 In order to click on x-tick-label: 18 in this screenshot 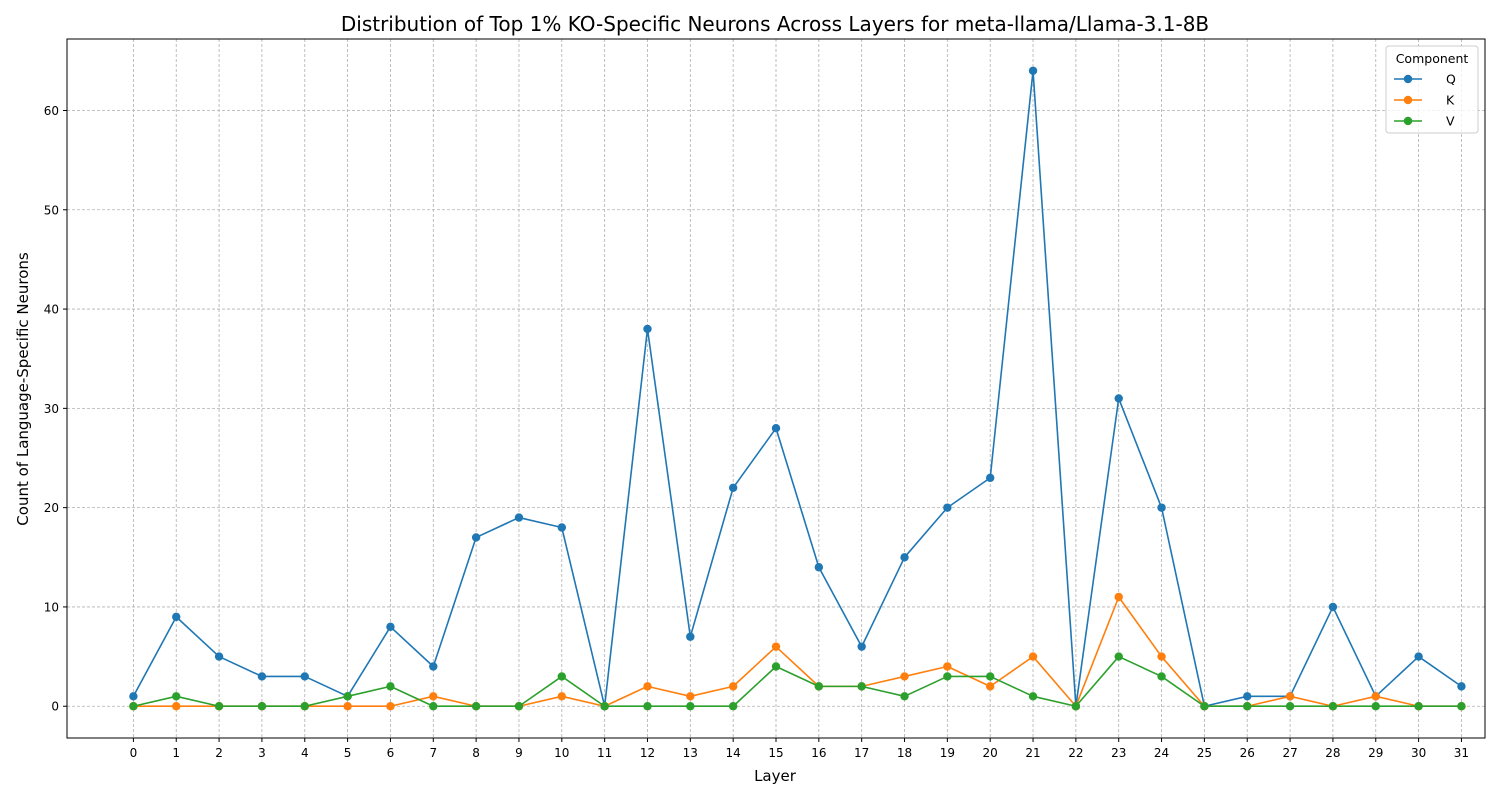, I will do `click(904, 753)`.